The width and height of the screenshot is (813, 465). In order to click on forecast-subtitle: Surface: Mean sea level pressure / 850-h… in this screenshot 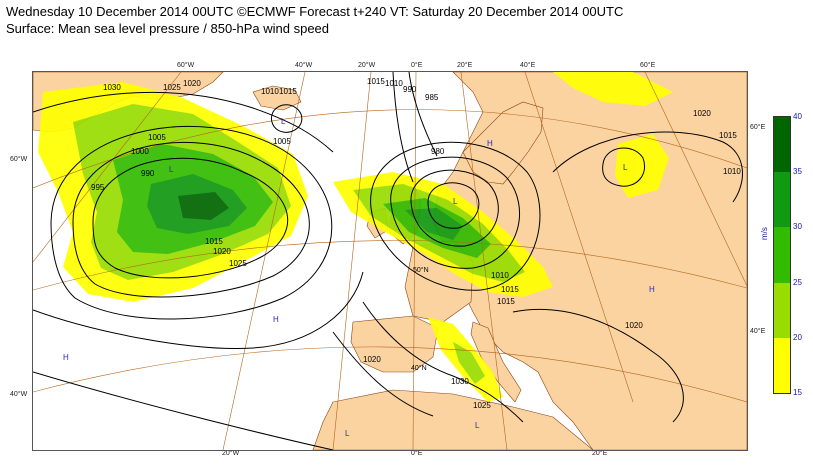, I will do `click(168, 28)`.